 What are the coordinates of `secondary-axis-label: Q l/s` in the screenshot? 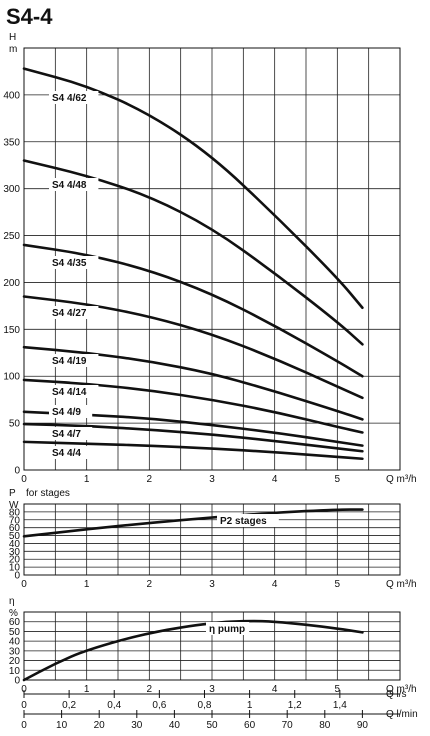 It's located at (396, 694).